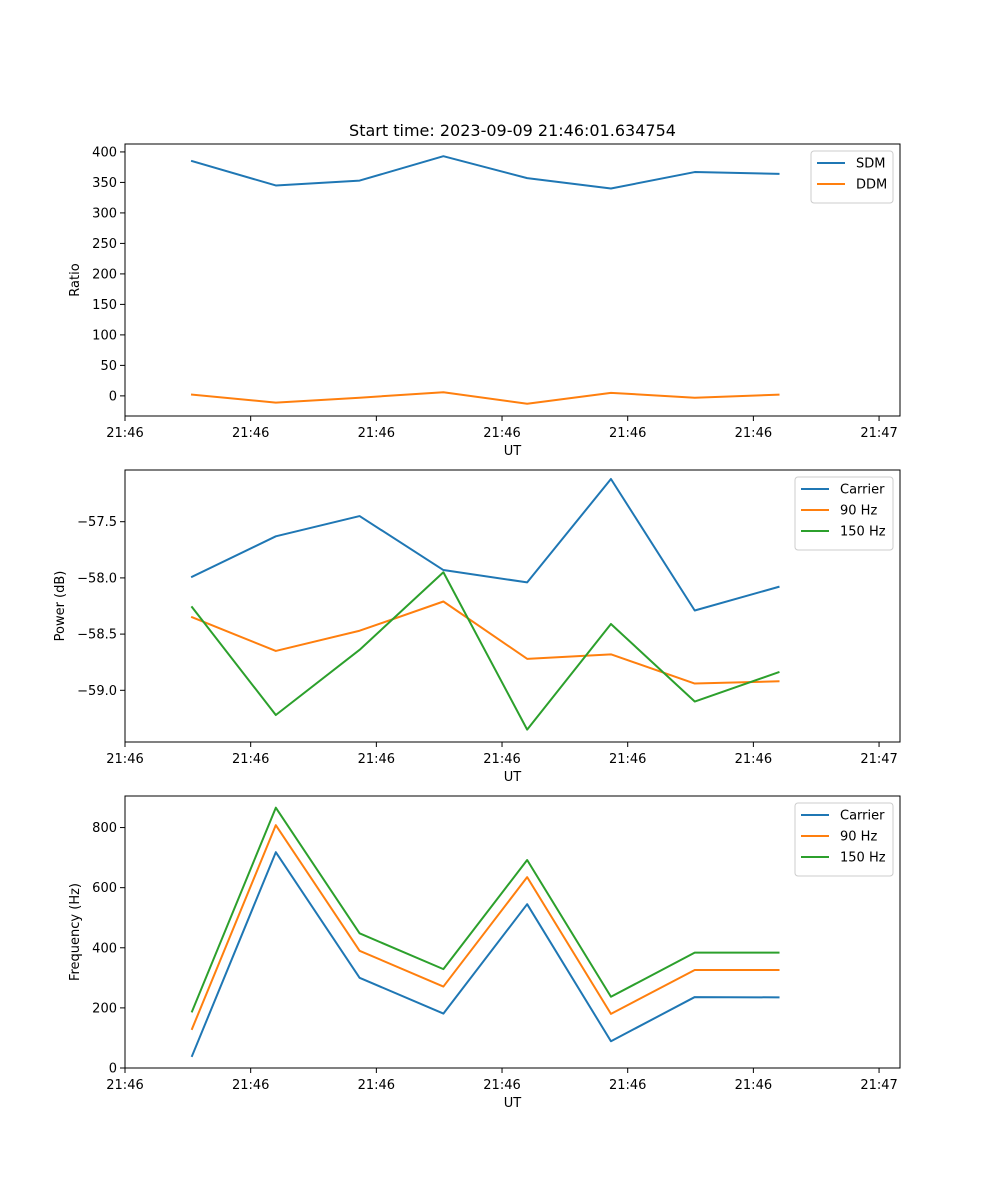 The image size is (1000, 1200). I want to click on y-tick-label: −58.0, so click(97, 578).